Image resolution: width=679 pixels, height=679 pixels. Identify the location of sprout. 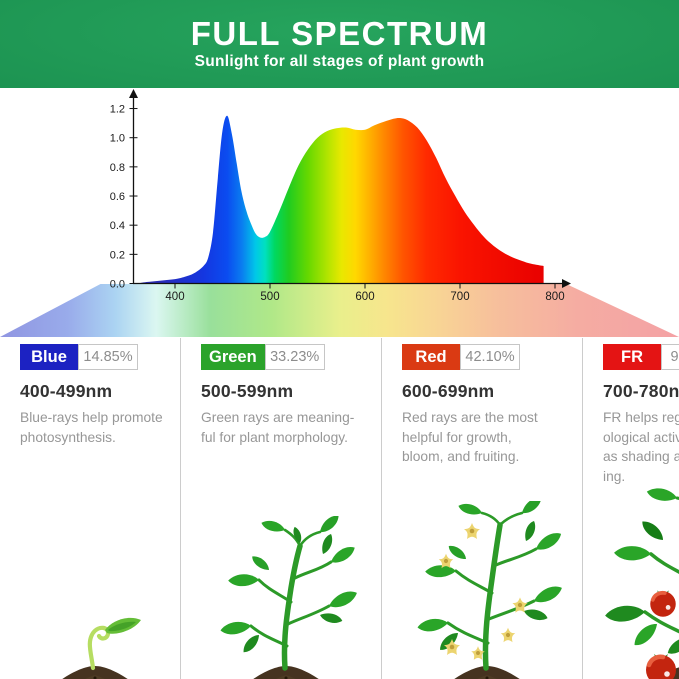
(114, 644).